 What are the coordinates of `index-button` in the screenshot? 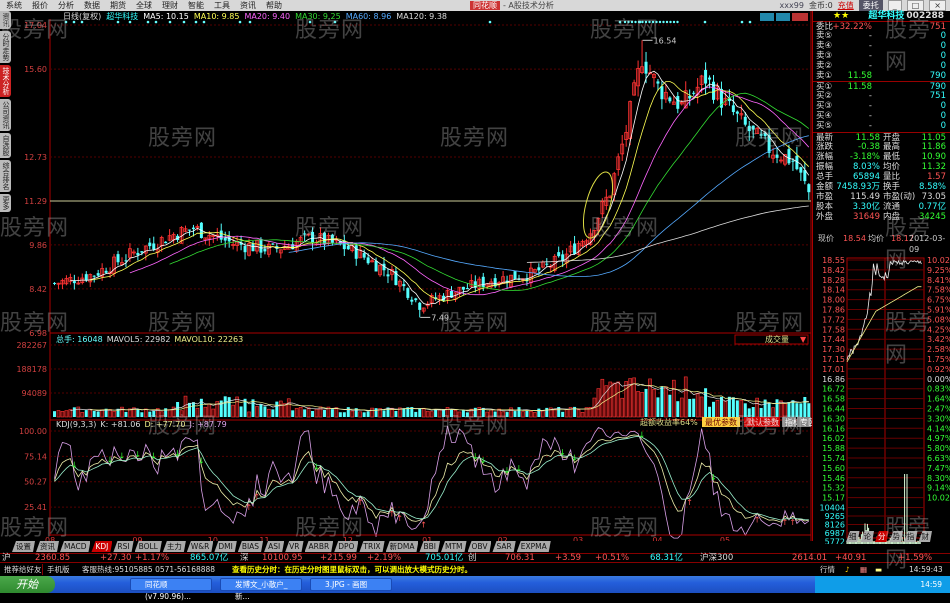 It's located at (789, 422).